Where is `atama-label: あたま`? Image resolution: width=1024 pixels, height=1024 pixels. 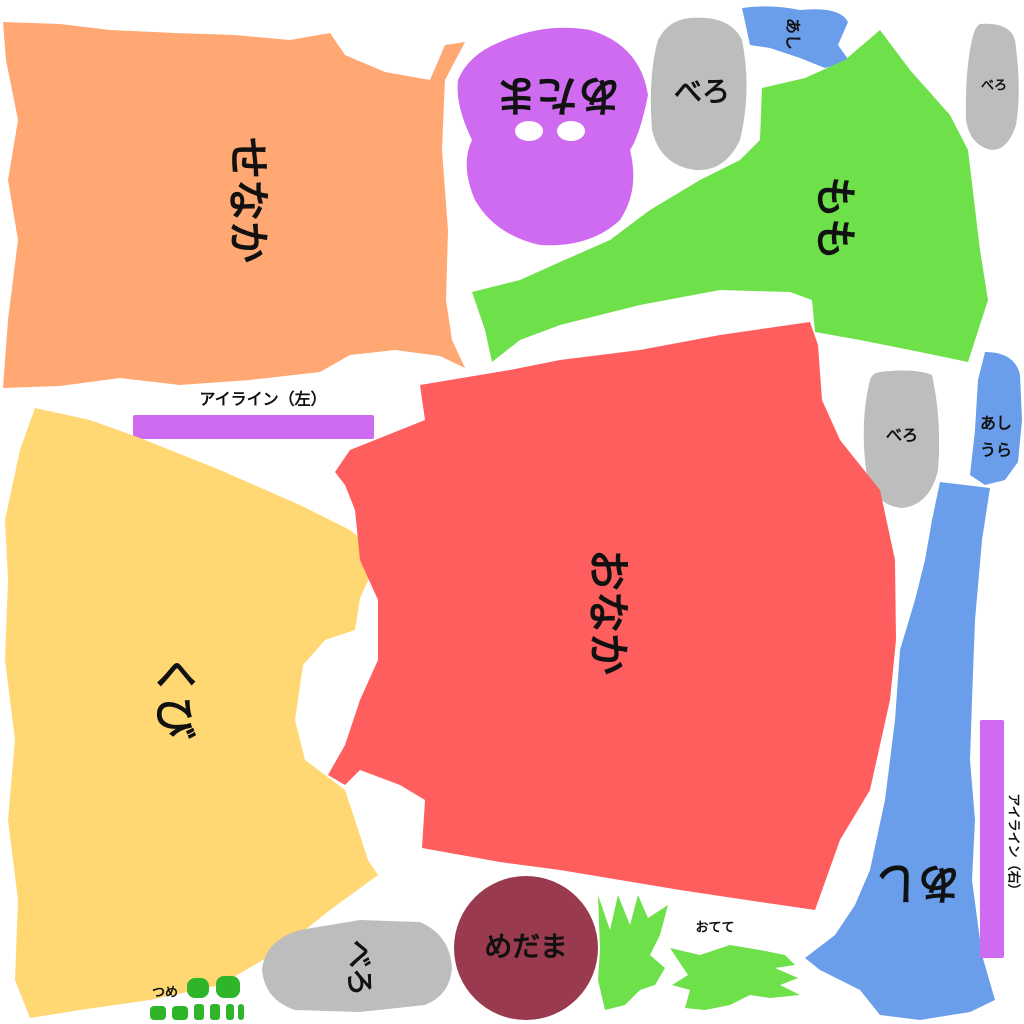
atama-label: あたま is located at coordinates (558, 95).